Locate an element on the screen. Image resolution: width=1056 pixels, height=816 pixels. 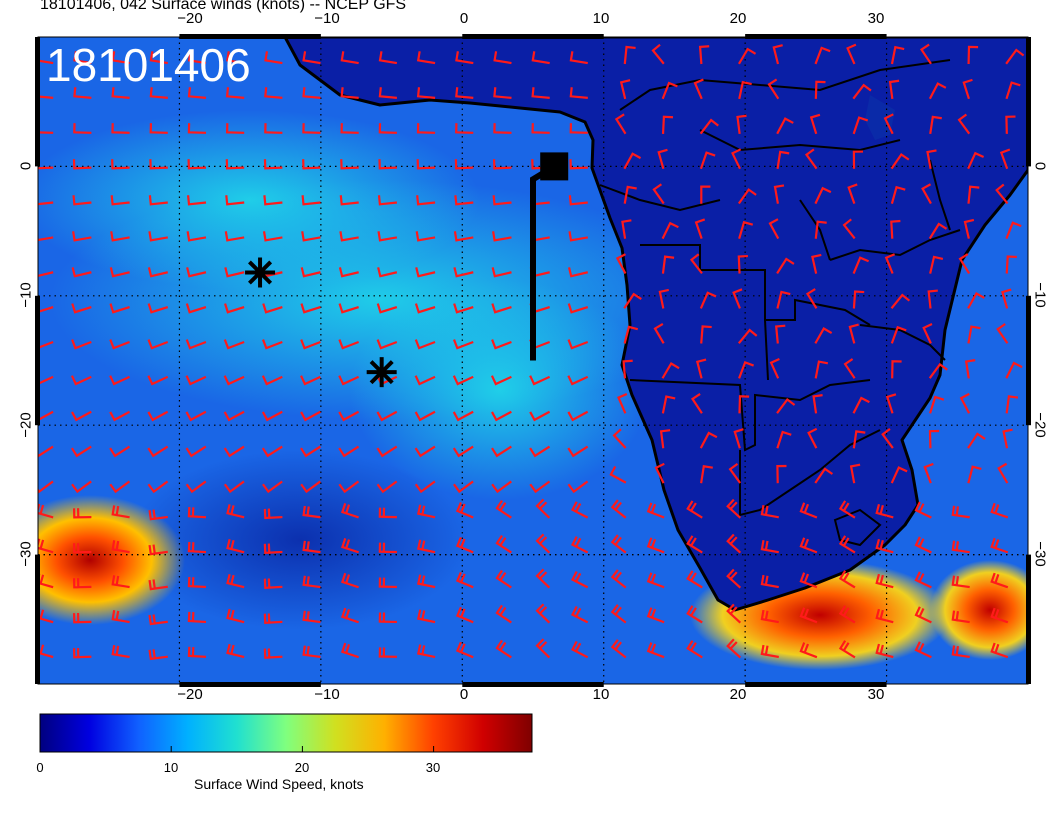
x-tick-bottom-2: −10 is located at coordinates (327, 694).